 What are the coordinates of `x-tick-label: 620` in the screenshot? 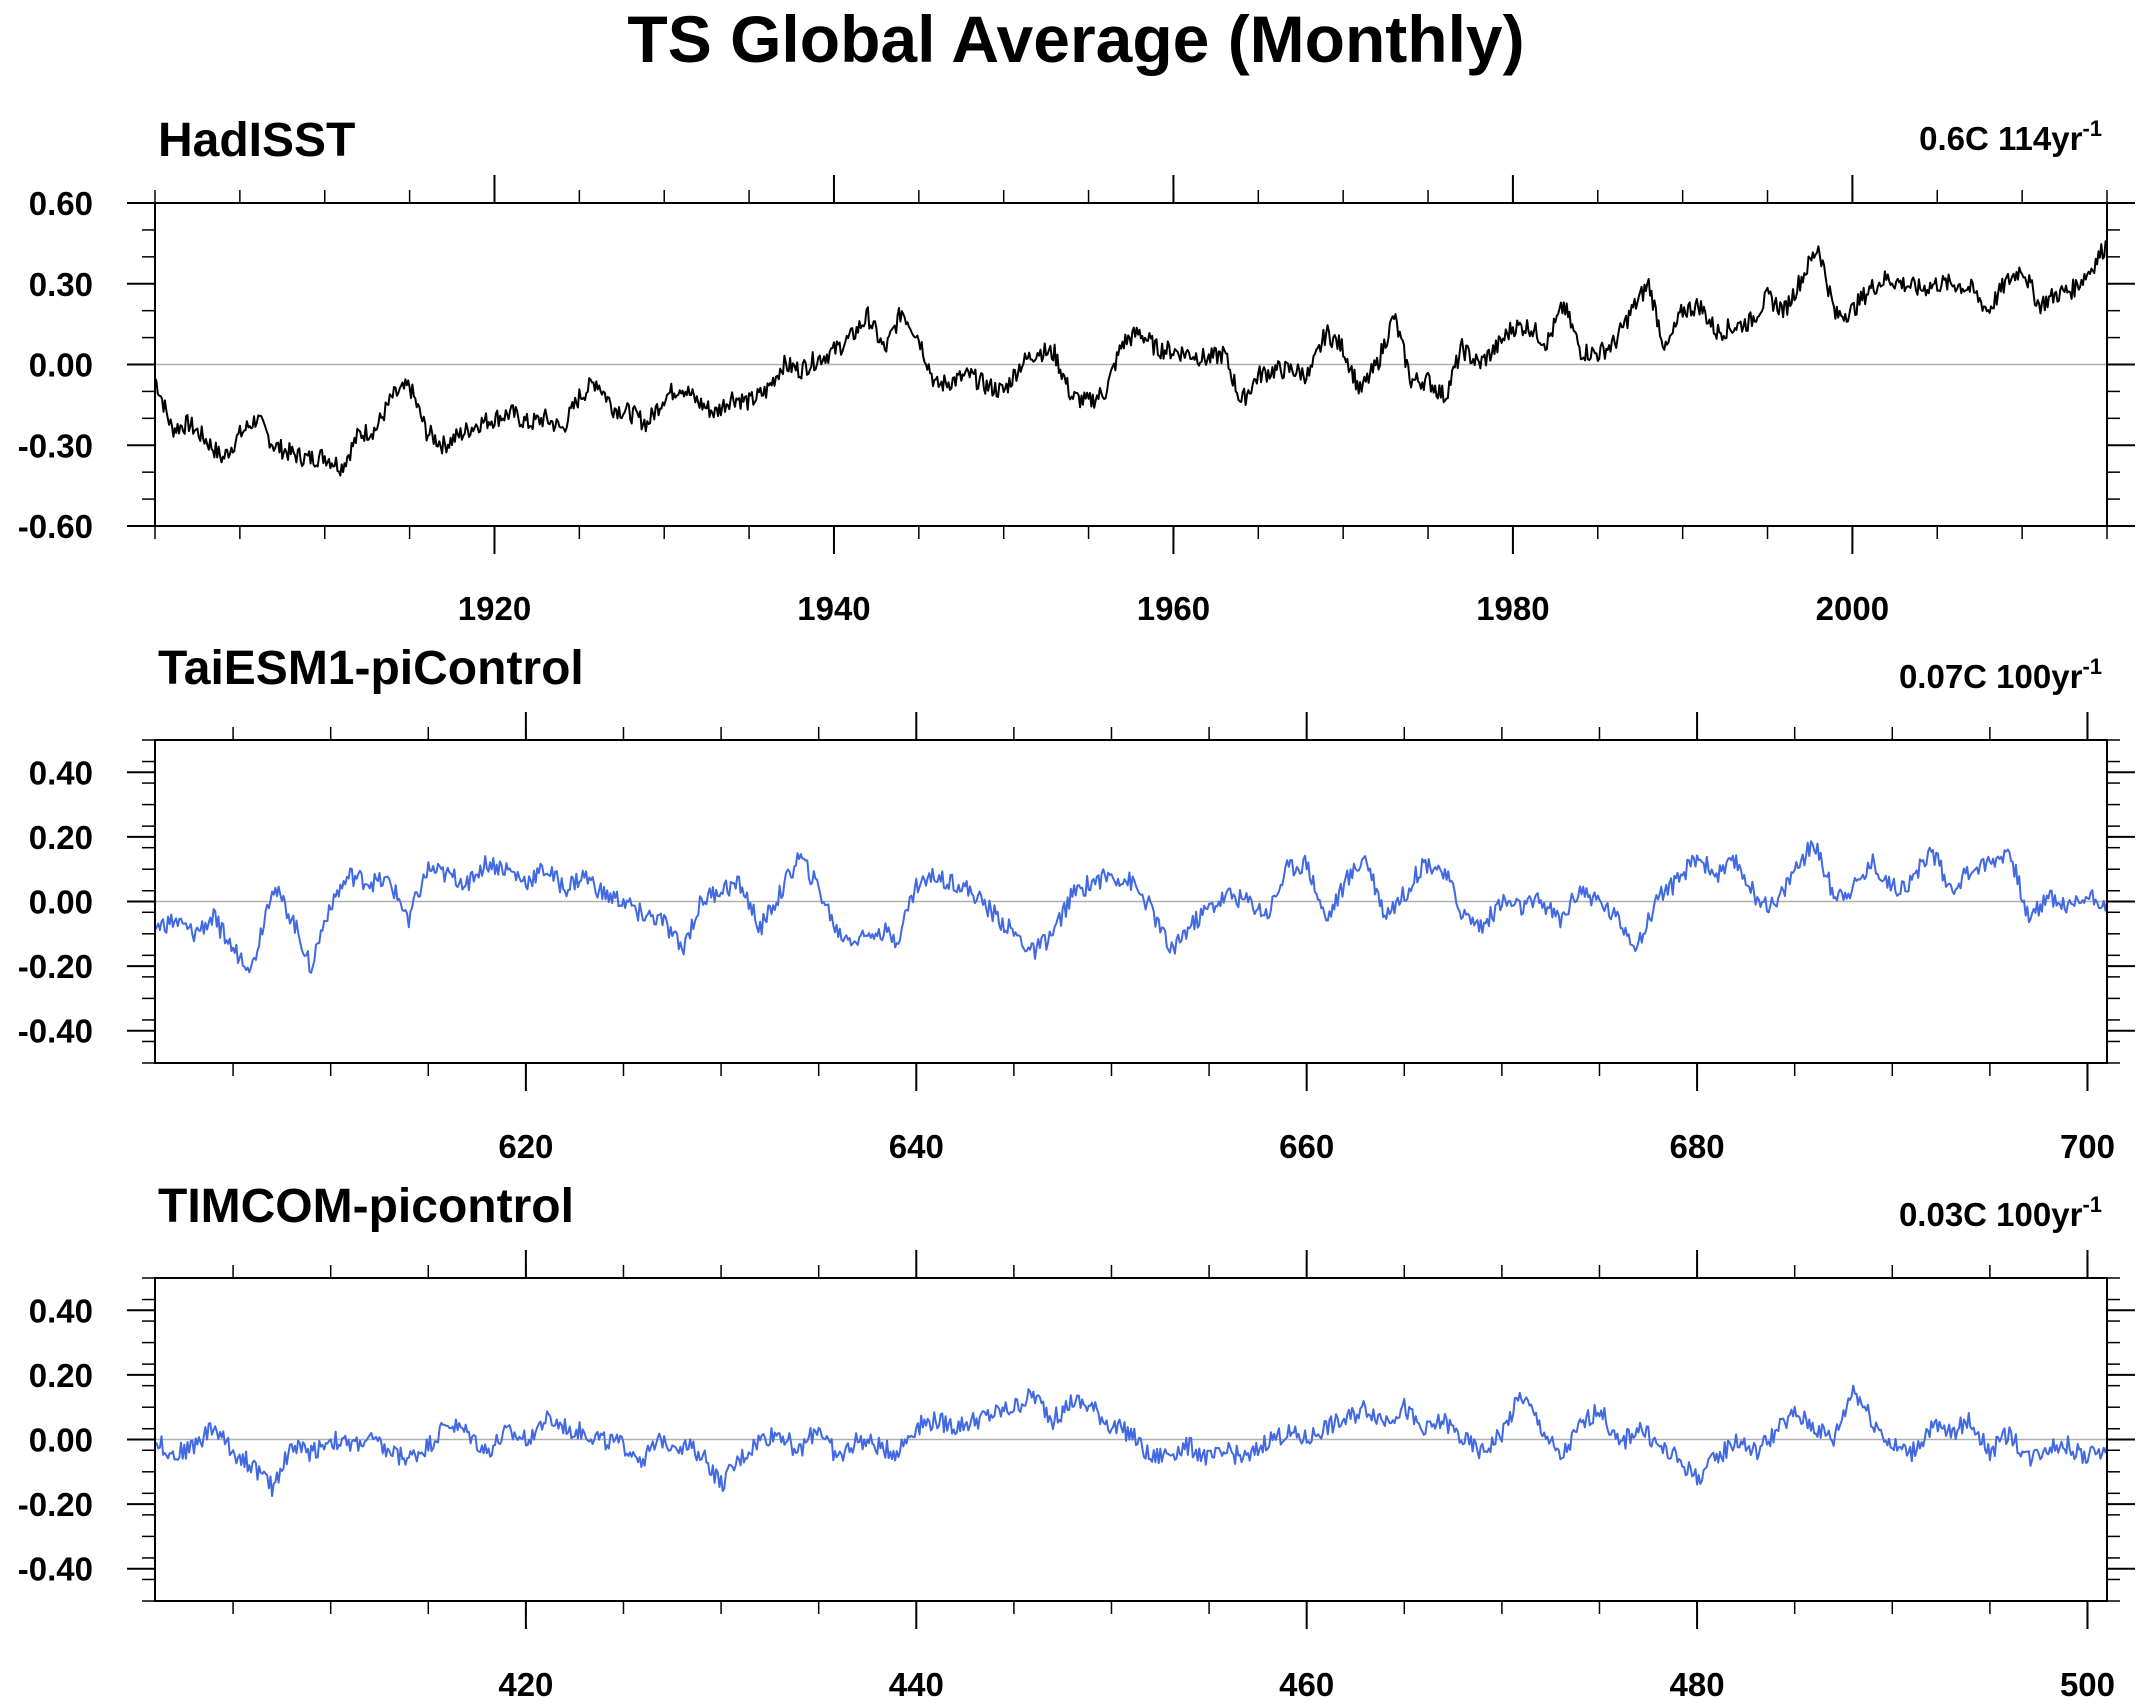 It's located at (525, 1146).